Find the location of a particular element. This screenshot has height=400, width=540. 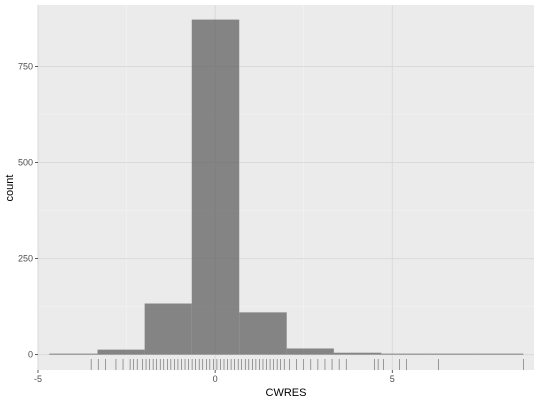

y-tick-label: 250 is located at coordinates (25, 259).